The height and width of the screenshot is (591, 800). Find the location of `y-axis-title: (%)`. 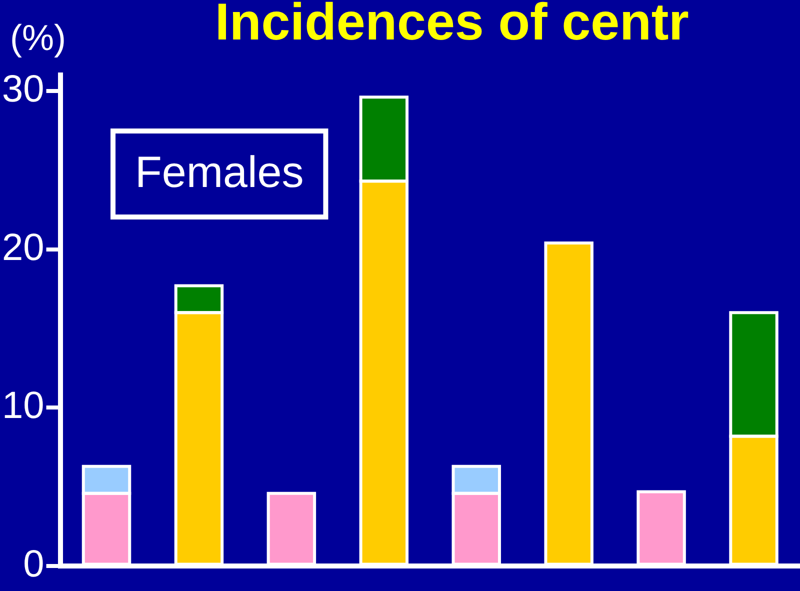

y-axis-title: (%) is located at coordinates (38, 37).